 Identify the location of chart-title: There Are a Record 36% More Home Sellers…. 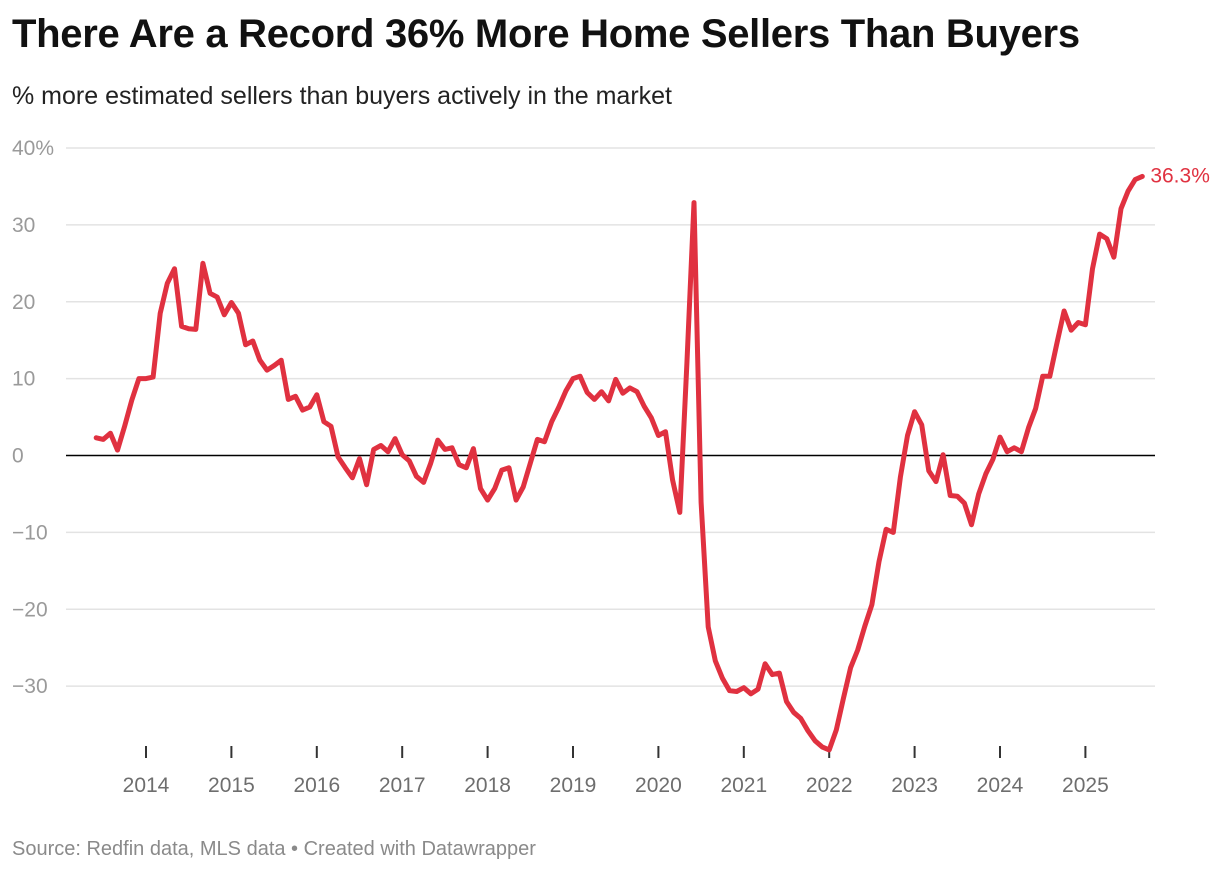
(546, 34).